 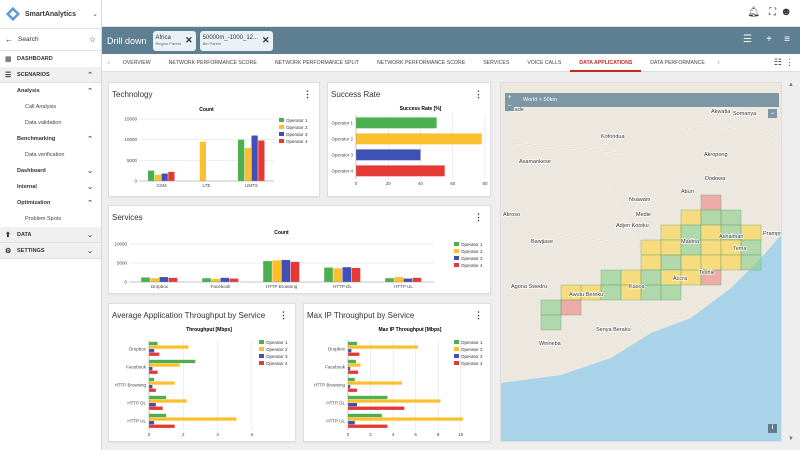 What do you see at coordinates (777, 62) in the screenshot?
I see `view-options-icon: ☷` at bounding box center [777, 62].